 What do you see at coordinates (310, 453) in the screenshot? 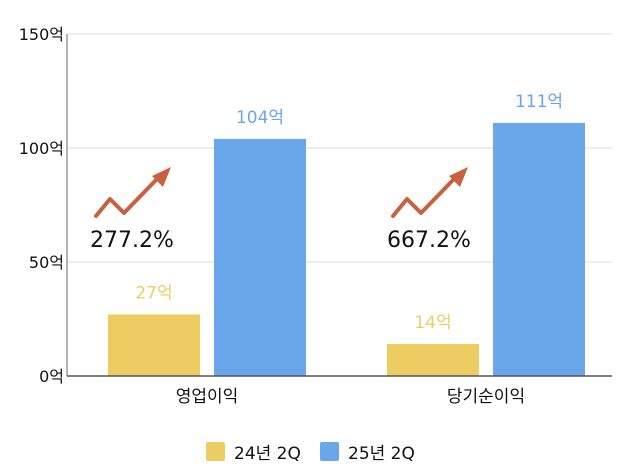
I see `legend: 24년 2Q 25년 2Q` at bounding box center [310, 453].